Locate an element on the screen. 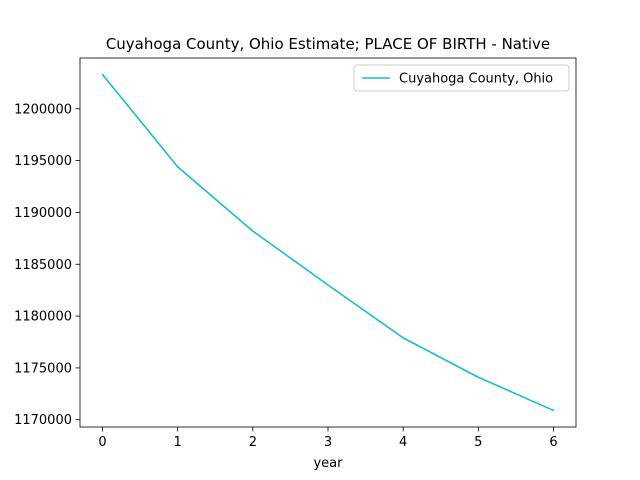  y-tick-label: 1200000 is located at coordinates (43, 109).